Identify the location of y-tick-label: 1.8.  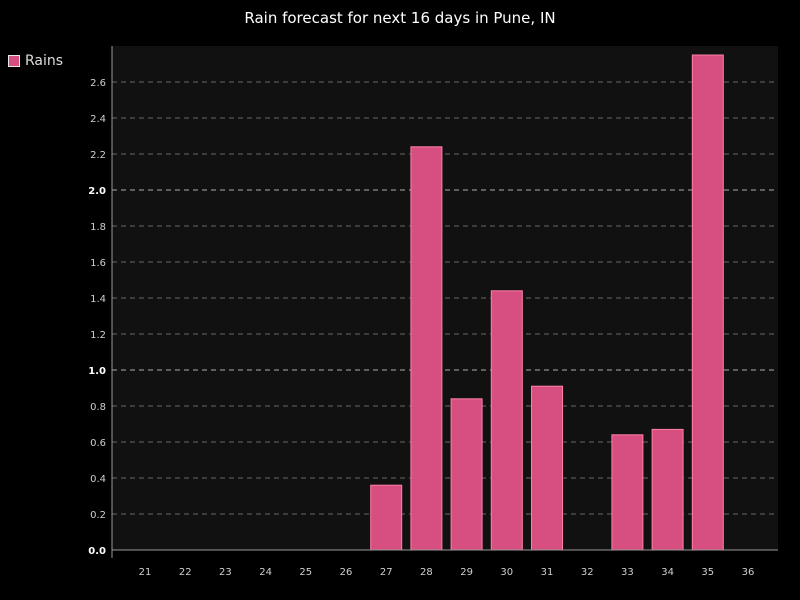
(98, 227).